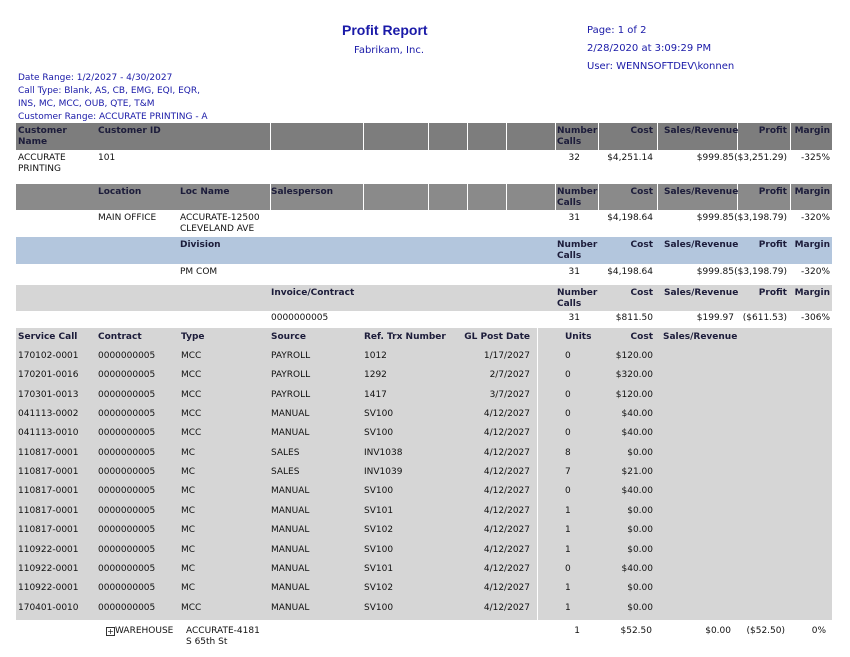 The image size is (850, 657). What do you see at coordinates (661, 66) in the screenshot?
I see `user: User: WENNSOFTDEV\konnen` at bounding box center [661, 66].